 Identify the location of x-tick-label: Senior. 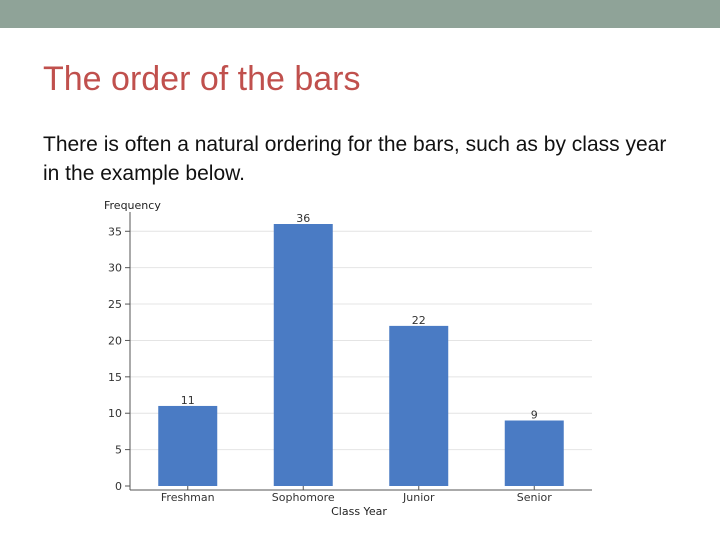
(535, 497).